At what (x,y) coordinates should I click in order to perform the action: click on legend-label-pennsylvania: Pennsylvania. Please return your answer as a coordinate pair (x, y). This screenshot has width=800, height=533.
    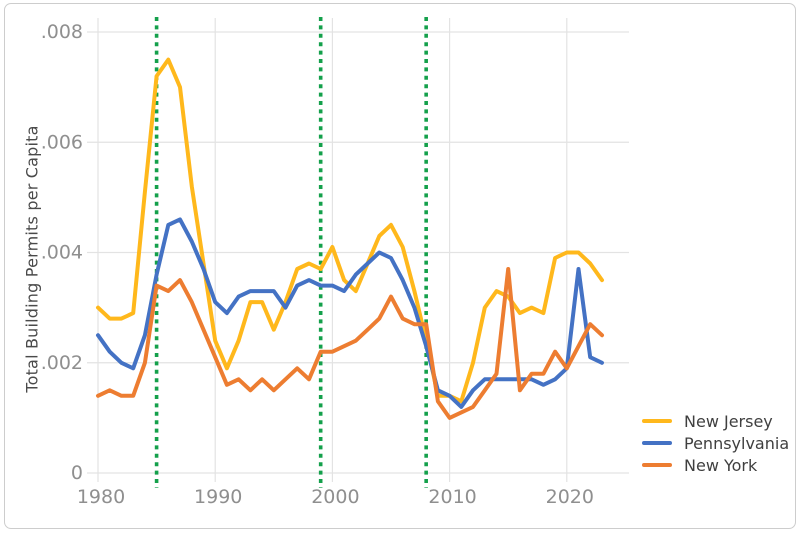
    Looking at the image, I should click on (737, 443).